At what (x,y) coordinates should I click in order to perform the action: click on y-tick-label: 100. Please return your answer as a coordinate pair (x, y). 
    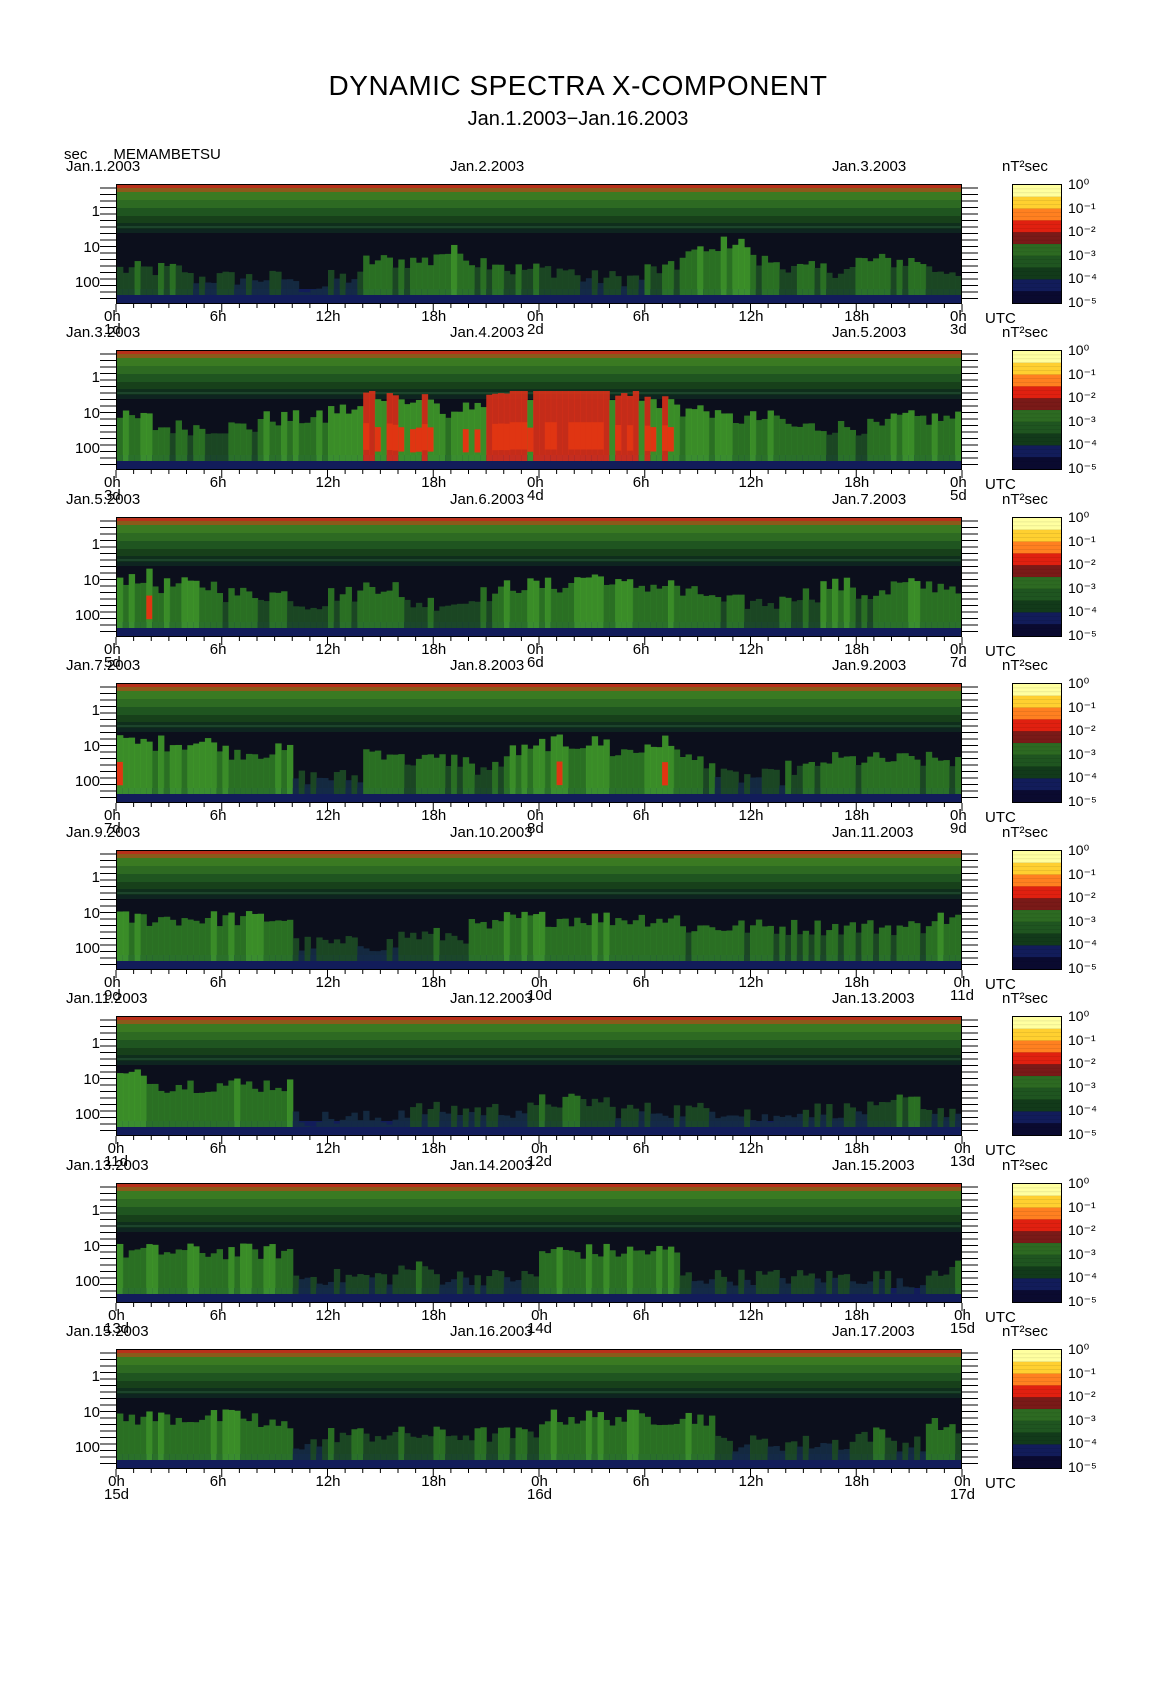
    Looking at the image, I should click on (87, 781).